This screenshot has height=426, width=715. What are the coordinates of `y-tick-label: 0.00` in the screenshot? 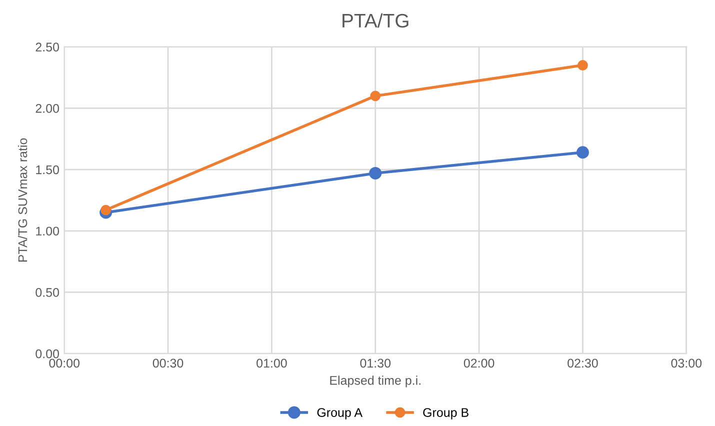 It's located at (47, 353).